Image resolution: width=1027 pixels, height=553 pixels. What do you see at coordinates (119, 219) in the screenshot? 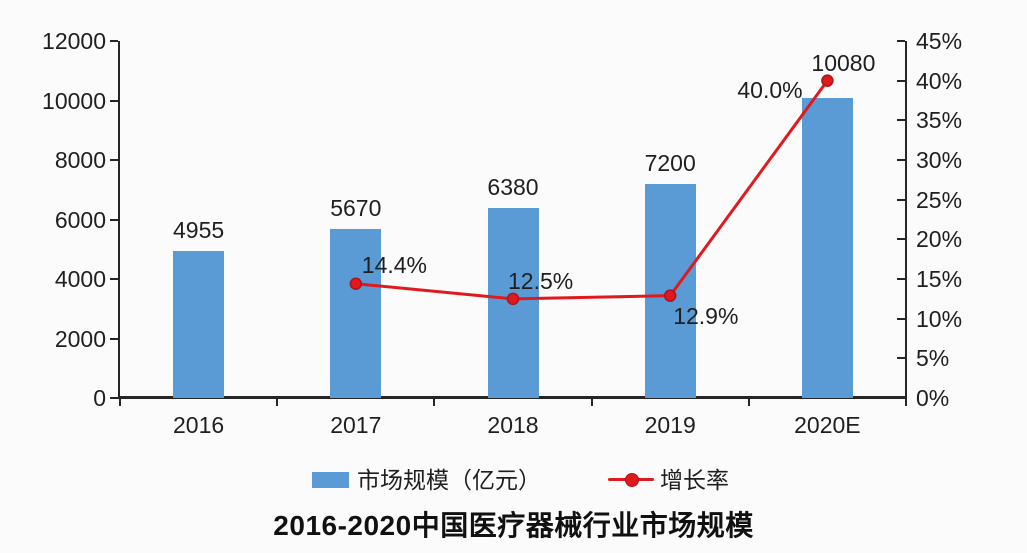
I see `y-axis-left-line` at bounding box center [119, 219].